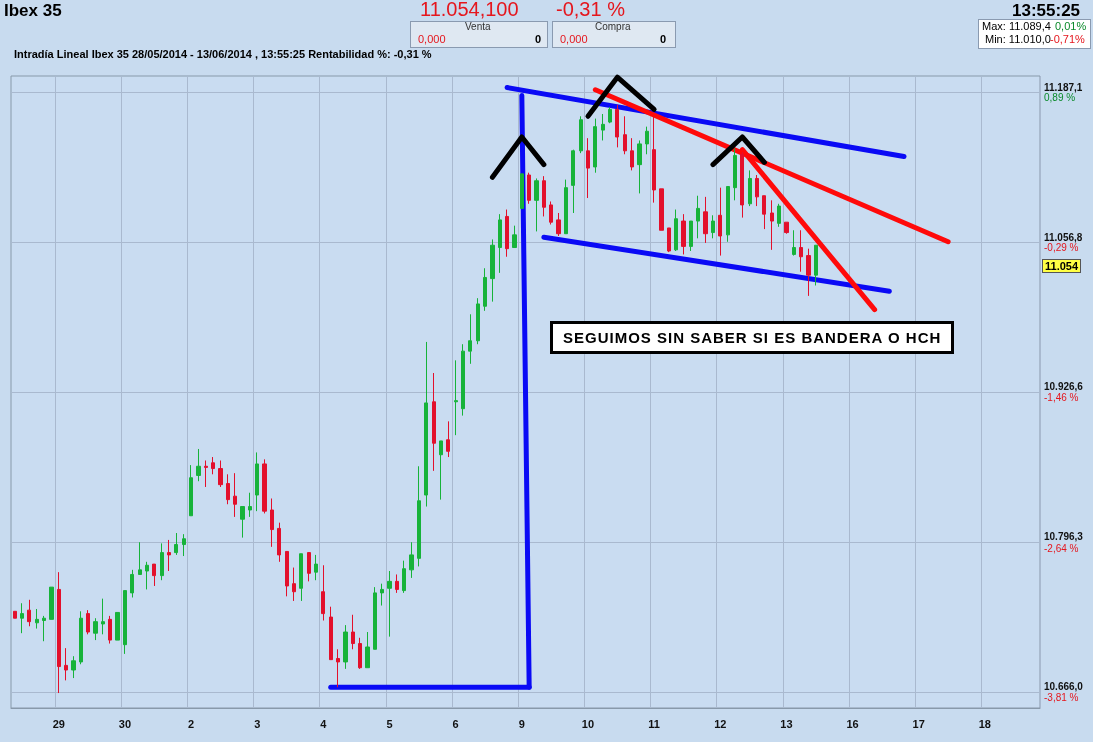 This screenshot has height=742, width=1093. I want to click on x-tick-label: 10, so click(588, 723).